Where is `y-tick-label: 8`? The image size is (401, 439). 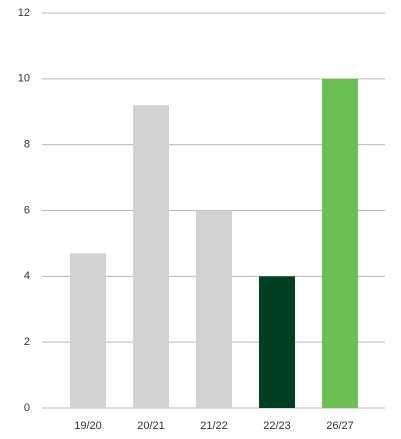
y-tick-label: 8 is located at coordinates (27, 145).